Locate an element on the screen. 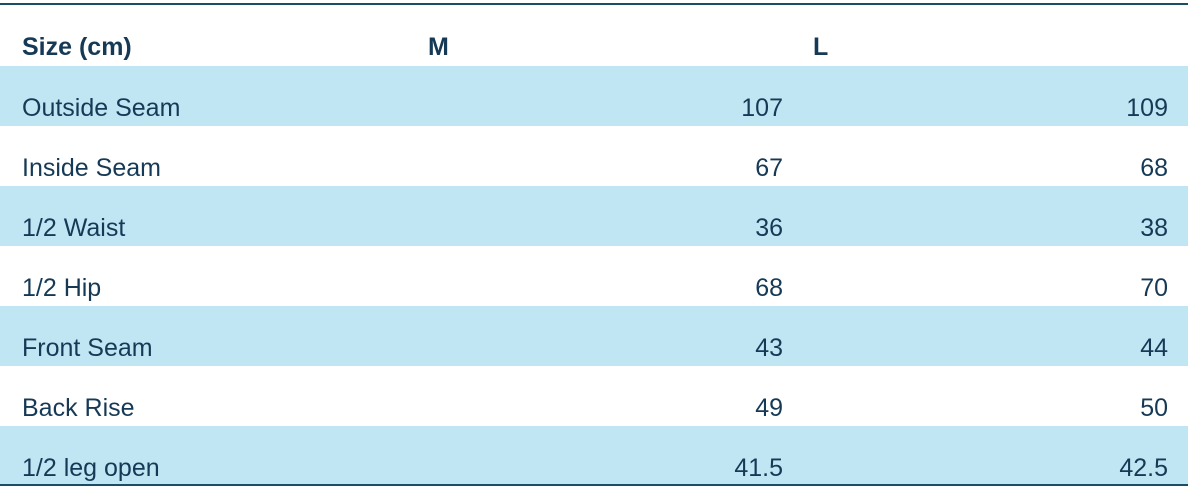 The width and height of the screenshot is (1188, 492). header-cell: L is located at coordinates (821, 47).